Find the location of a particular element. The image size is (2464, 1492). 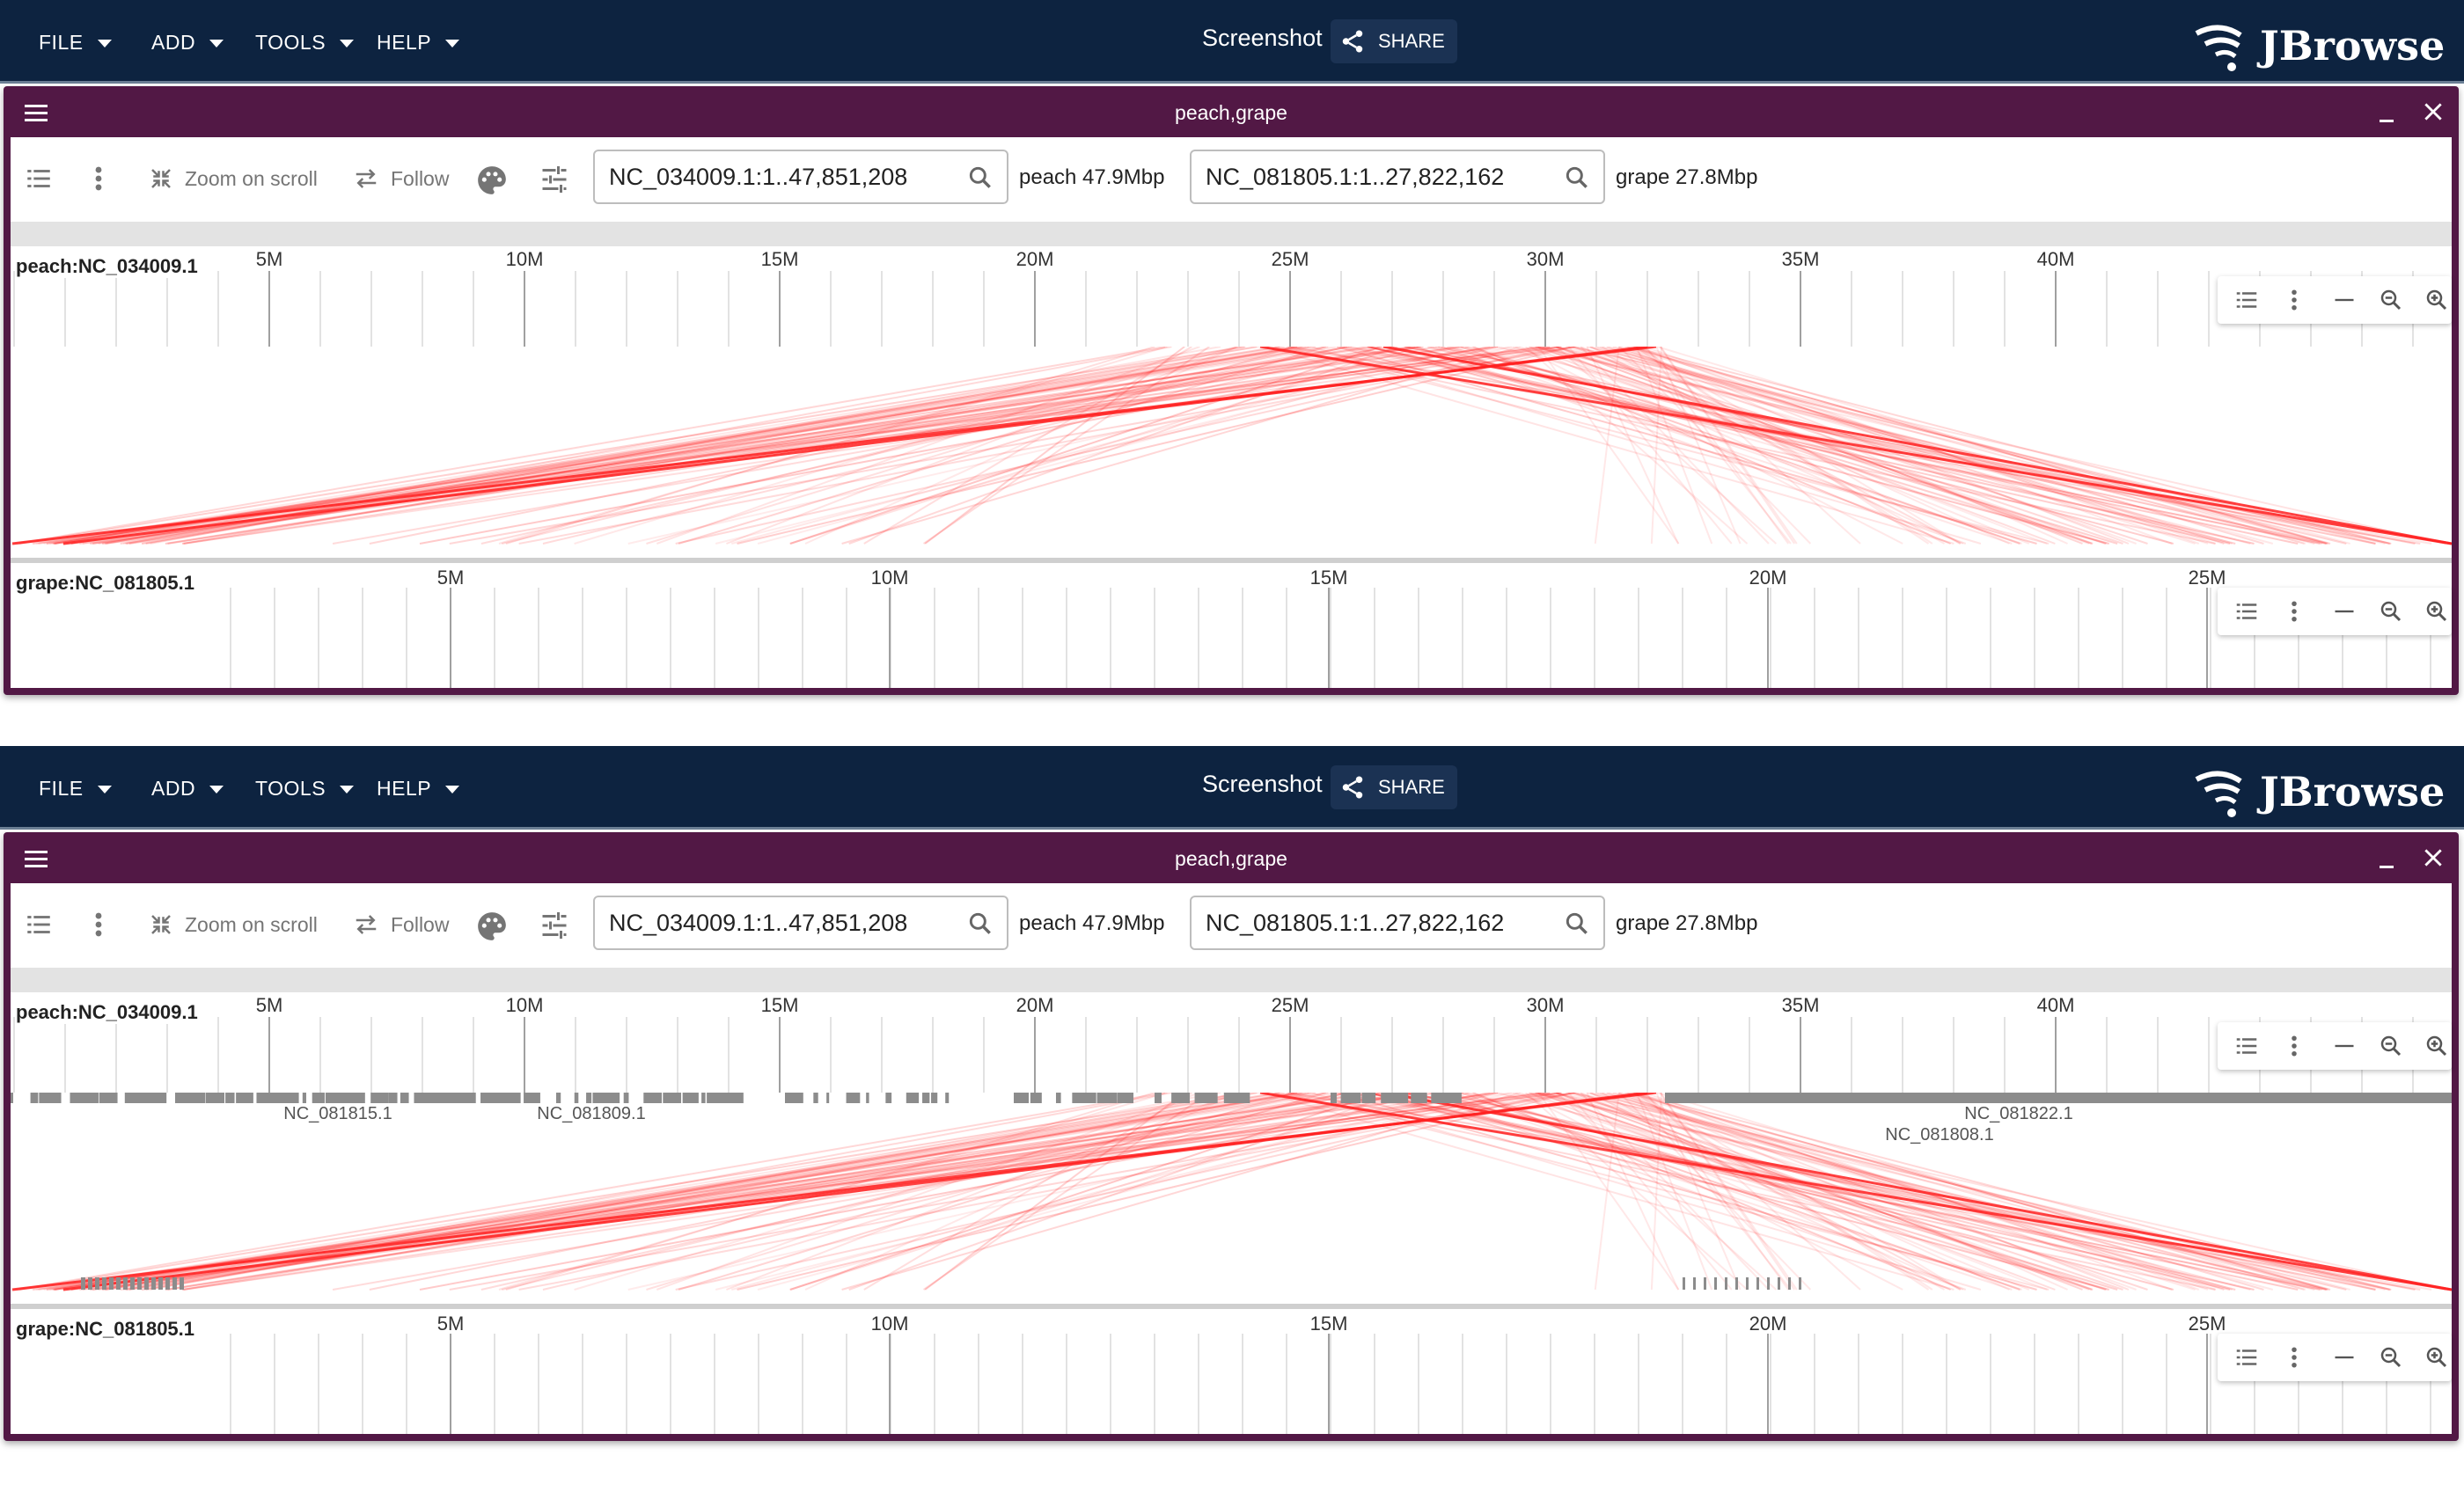

bottom-location-input is located at coordinates (1373, 924).